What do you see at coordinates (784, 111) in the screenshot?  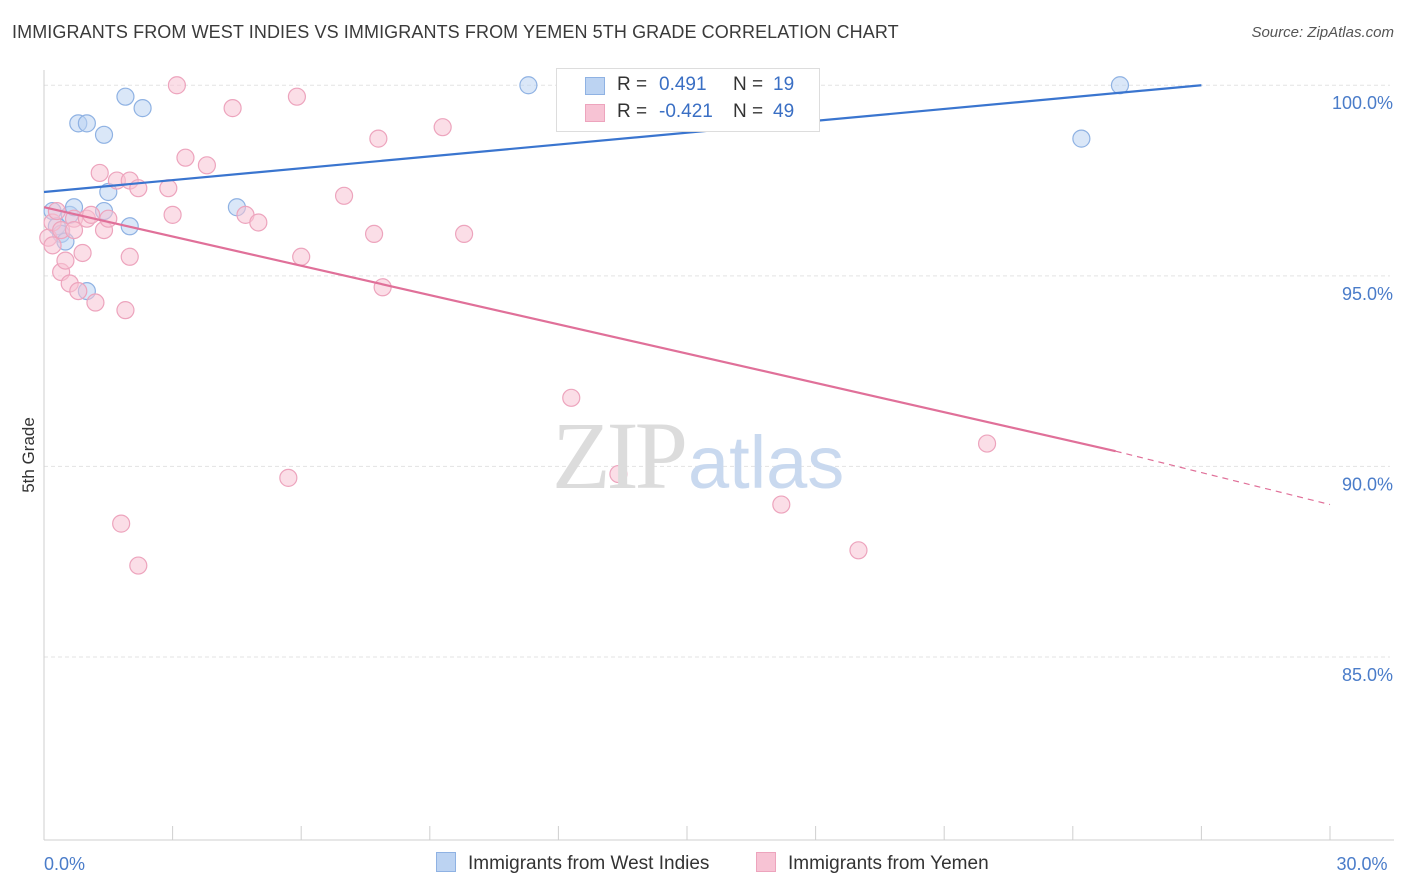 I see `legend-n-value: 49` at bounding box center [784, 111].